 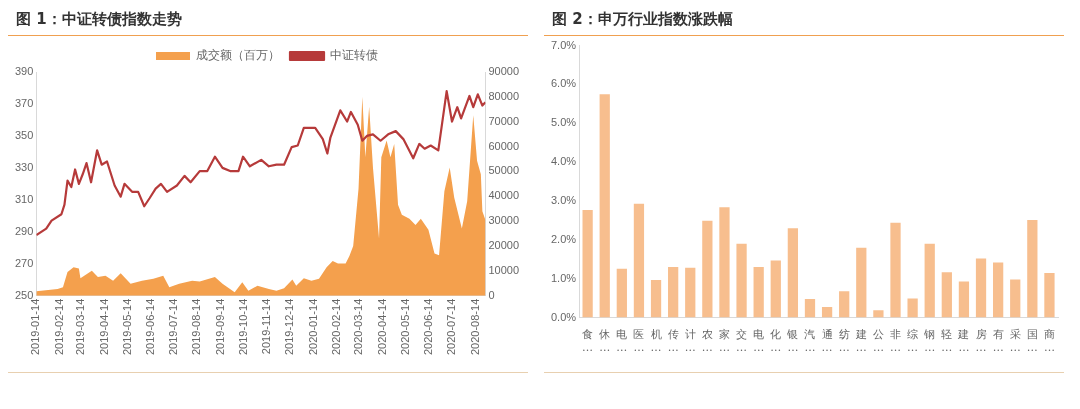 I want to click on y-tick-label: 2.0%, so click(x=563, y=238).